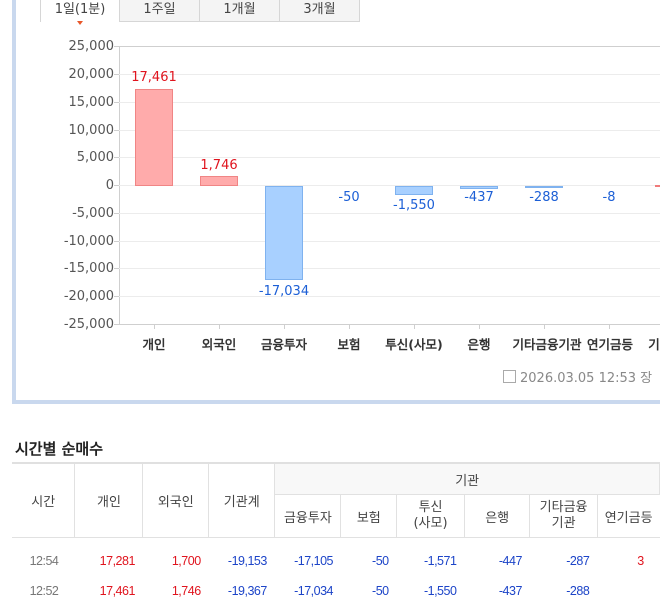  I want to click on y-tick-label: -15,000, so click(88, 268).